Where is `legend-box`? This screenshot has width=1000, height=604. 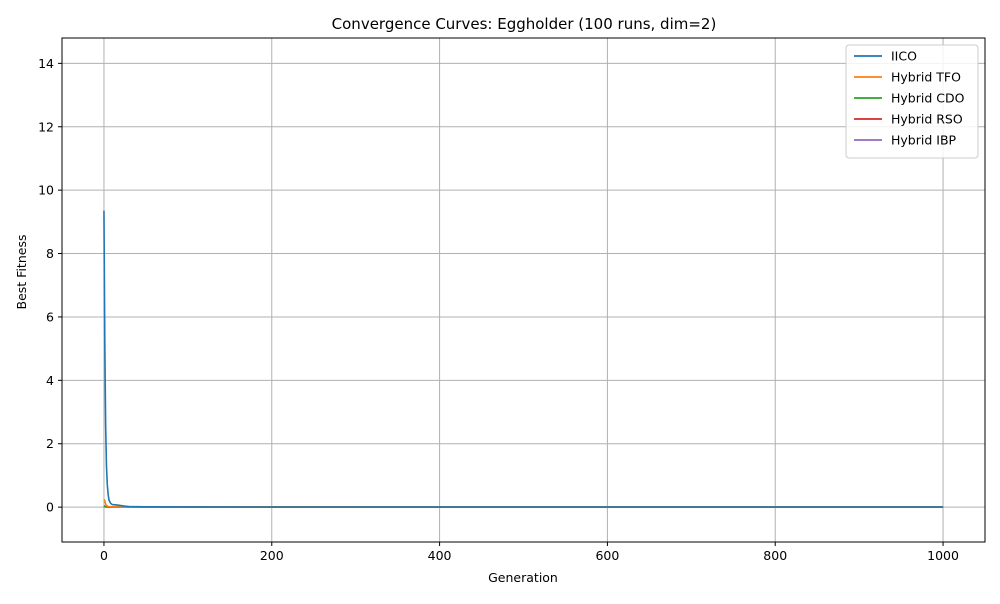
legend-box is located at coordinates (912, 101).